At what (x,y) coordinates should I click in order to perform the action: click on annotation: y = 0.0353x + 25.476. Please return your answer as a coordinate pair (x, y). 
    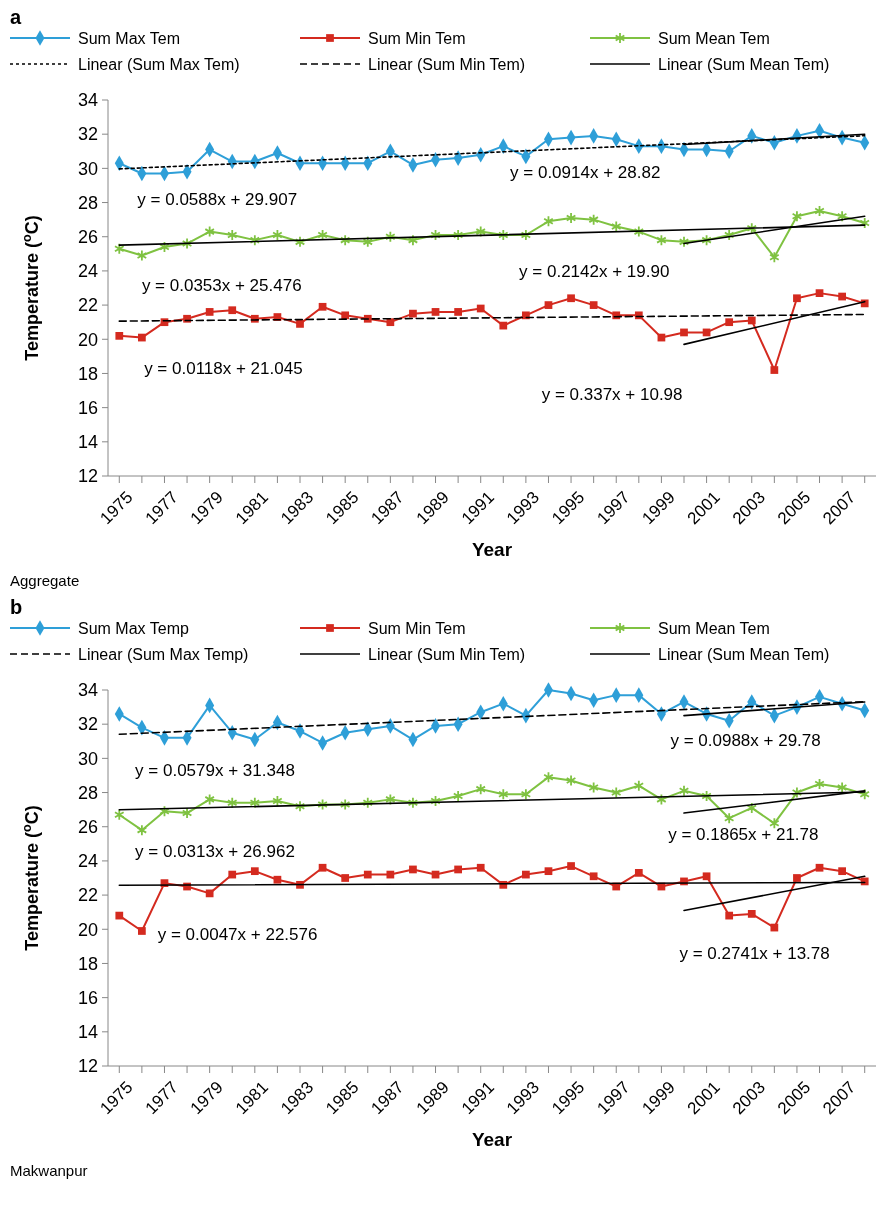
    Looking at the image, I should click on (221, 285).